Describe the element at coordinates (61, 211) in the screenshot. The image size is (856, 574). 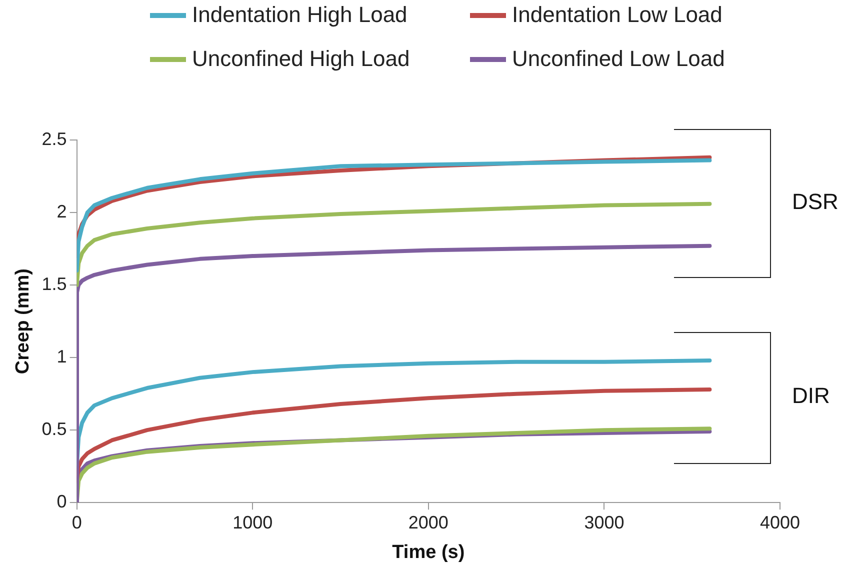
I see `y-tick-label: 2` at that location.